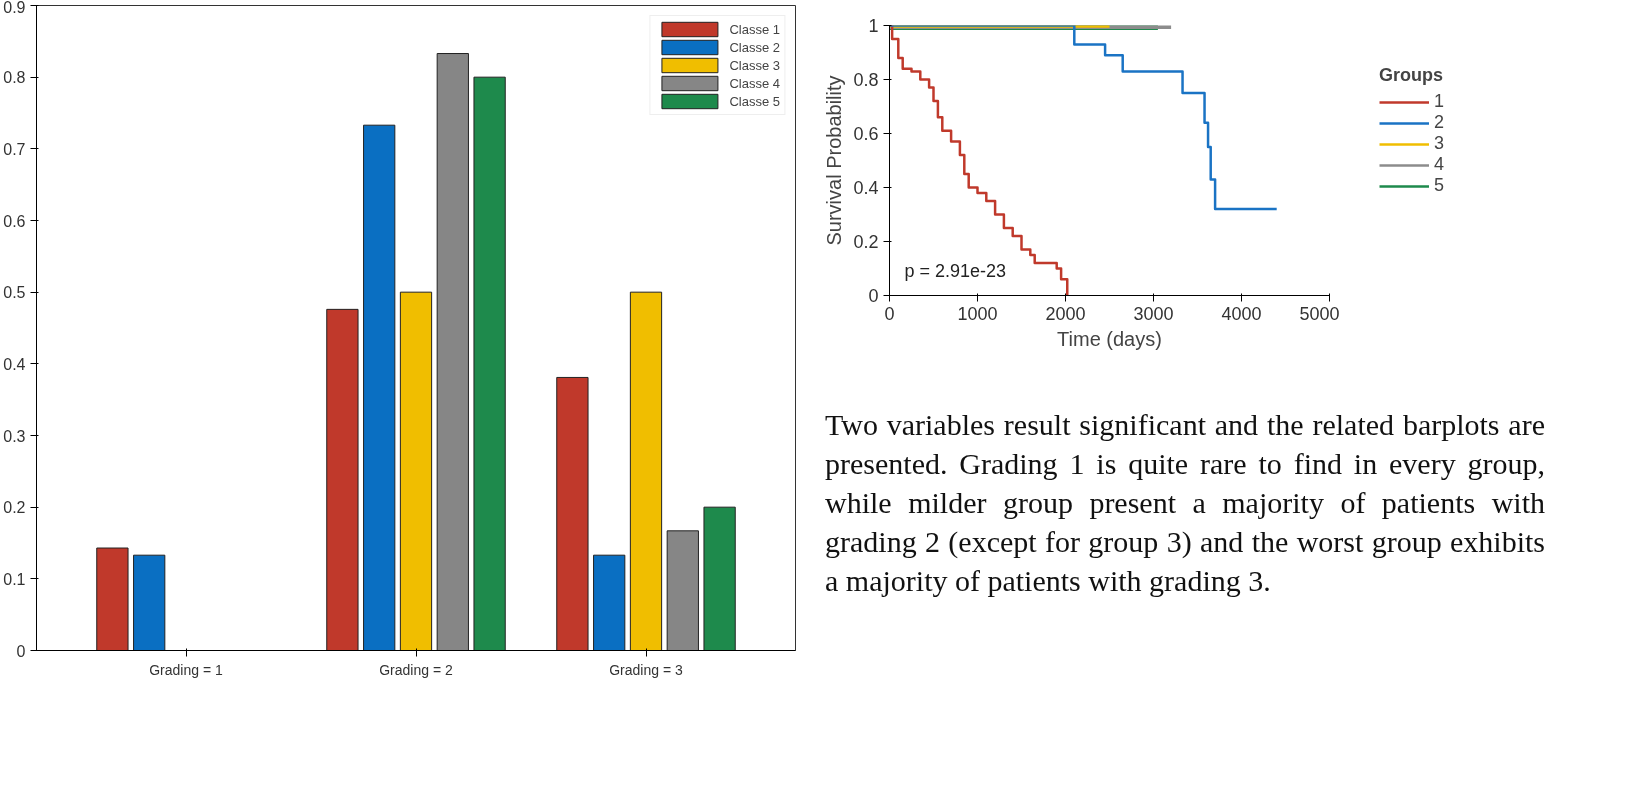 This screenshot has width=1625, height=793. I want to click on annotation: p = 2.91e-23, so click(955, 270).